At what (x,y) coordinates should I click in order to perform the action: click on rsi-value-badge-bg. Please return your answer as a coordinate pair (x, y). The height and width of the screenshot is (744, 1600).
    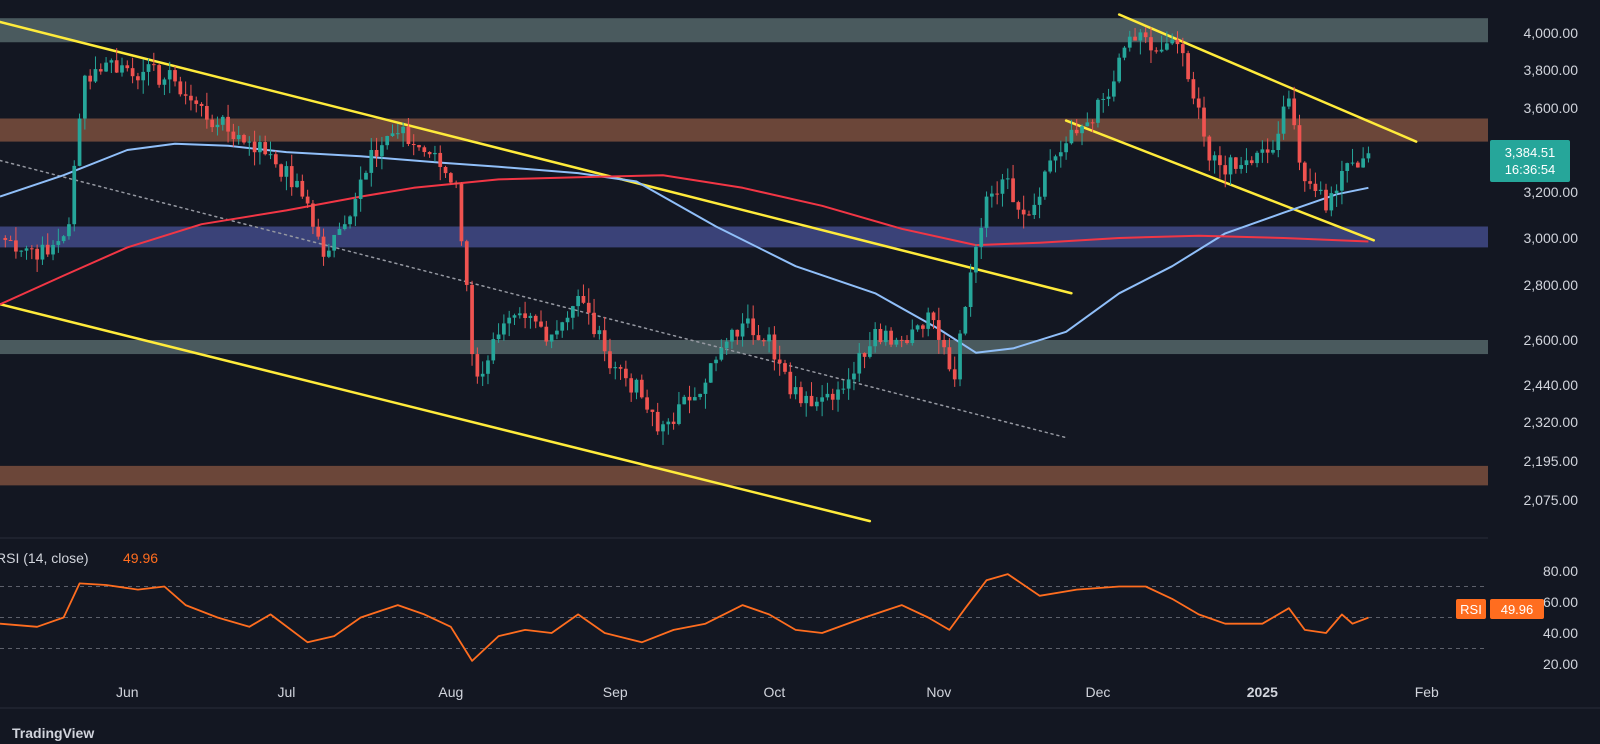
    Looking at the image, I should click on (1517, 609).